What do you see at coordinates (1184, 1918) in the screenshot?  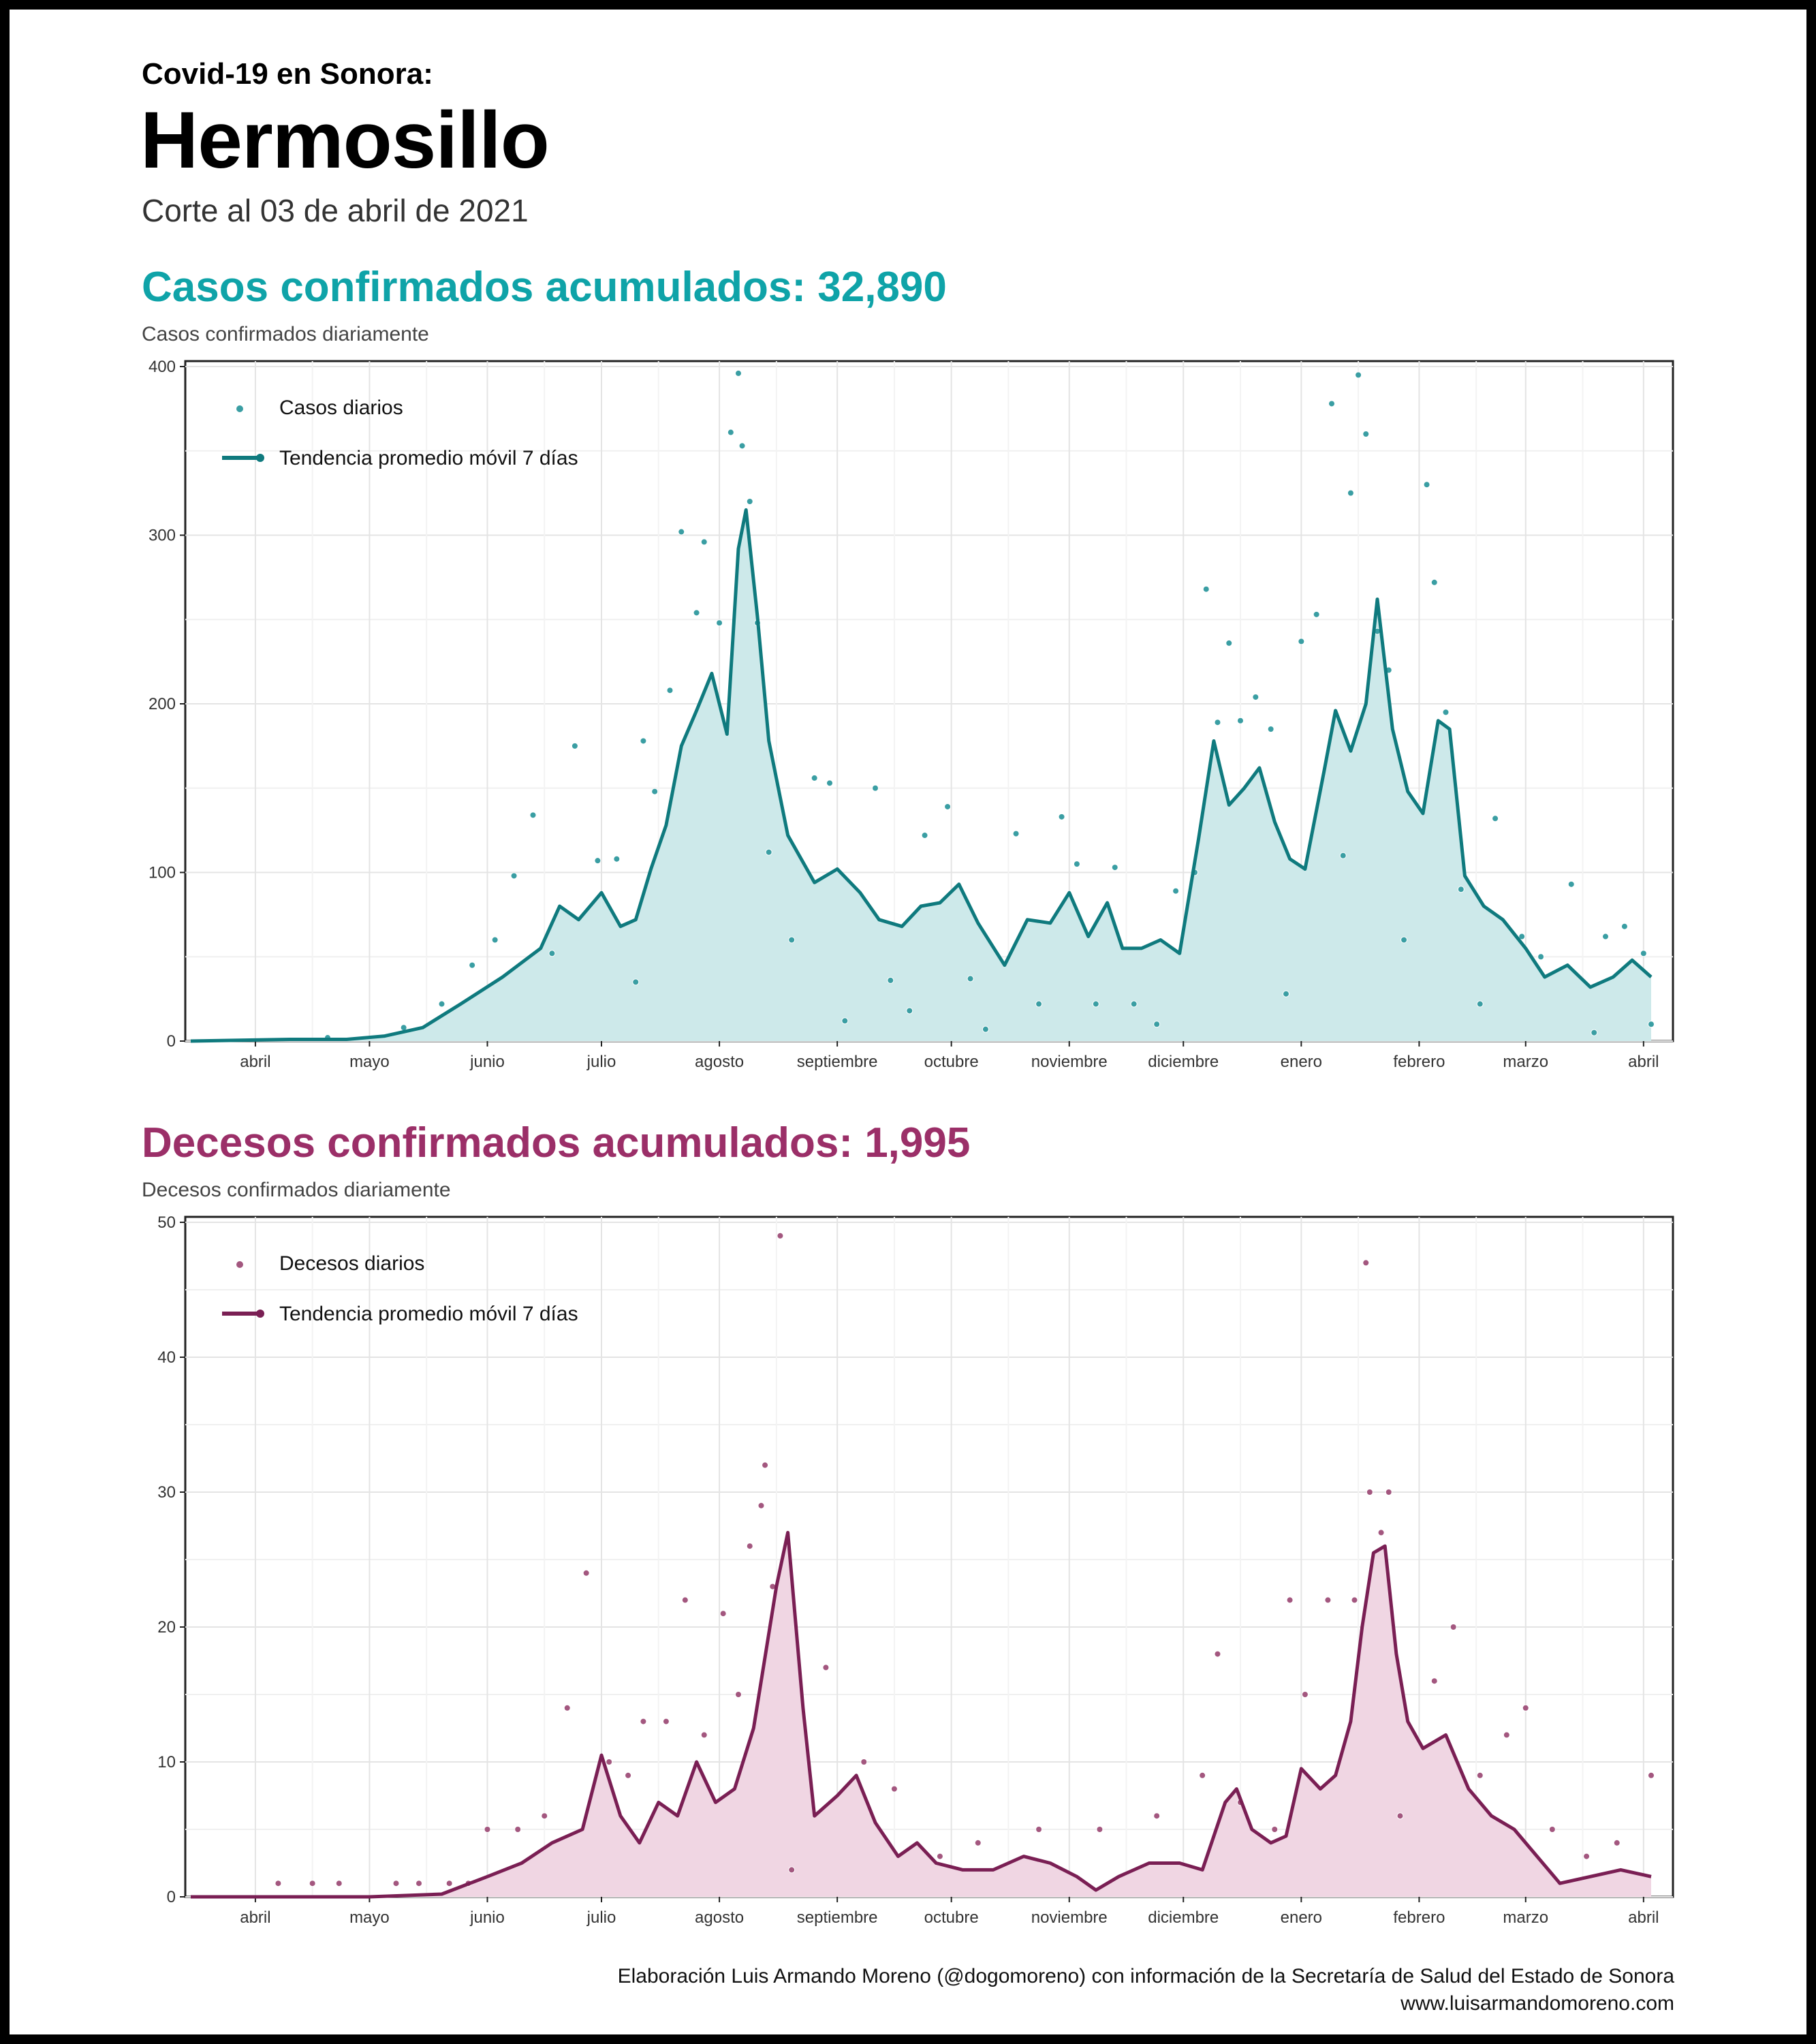 I see `deaths-x-tick-label: diciembre` at bounding box center [1184, 1918].